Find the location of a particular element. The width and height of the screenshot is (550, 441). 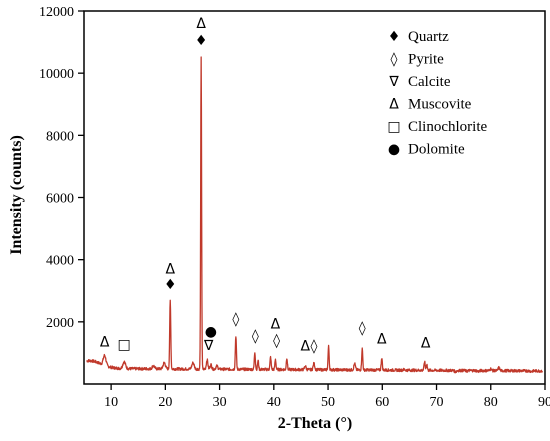

x-tick-label: 80 is located at coordinates (491, 402).